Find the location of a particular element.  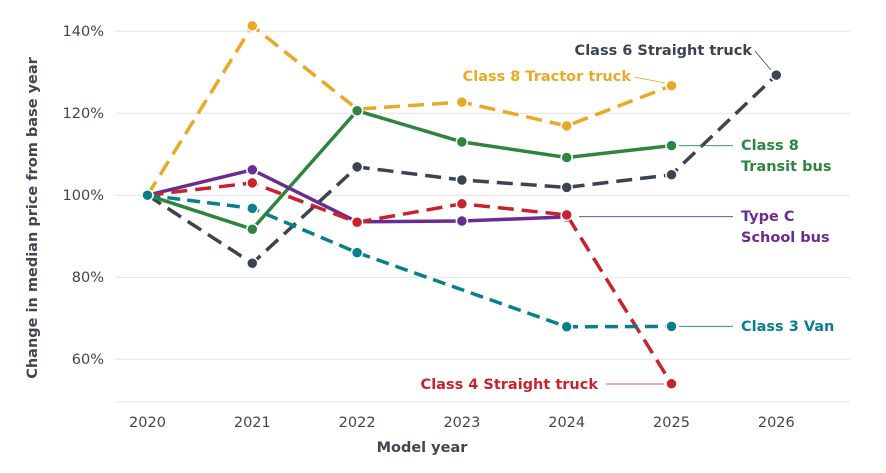

x-axis-title: Model year is located at coordinates (423, 448).